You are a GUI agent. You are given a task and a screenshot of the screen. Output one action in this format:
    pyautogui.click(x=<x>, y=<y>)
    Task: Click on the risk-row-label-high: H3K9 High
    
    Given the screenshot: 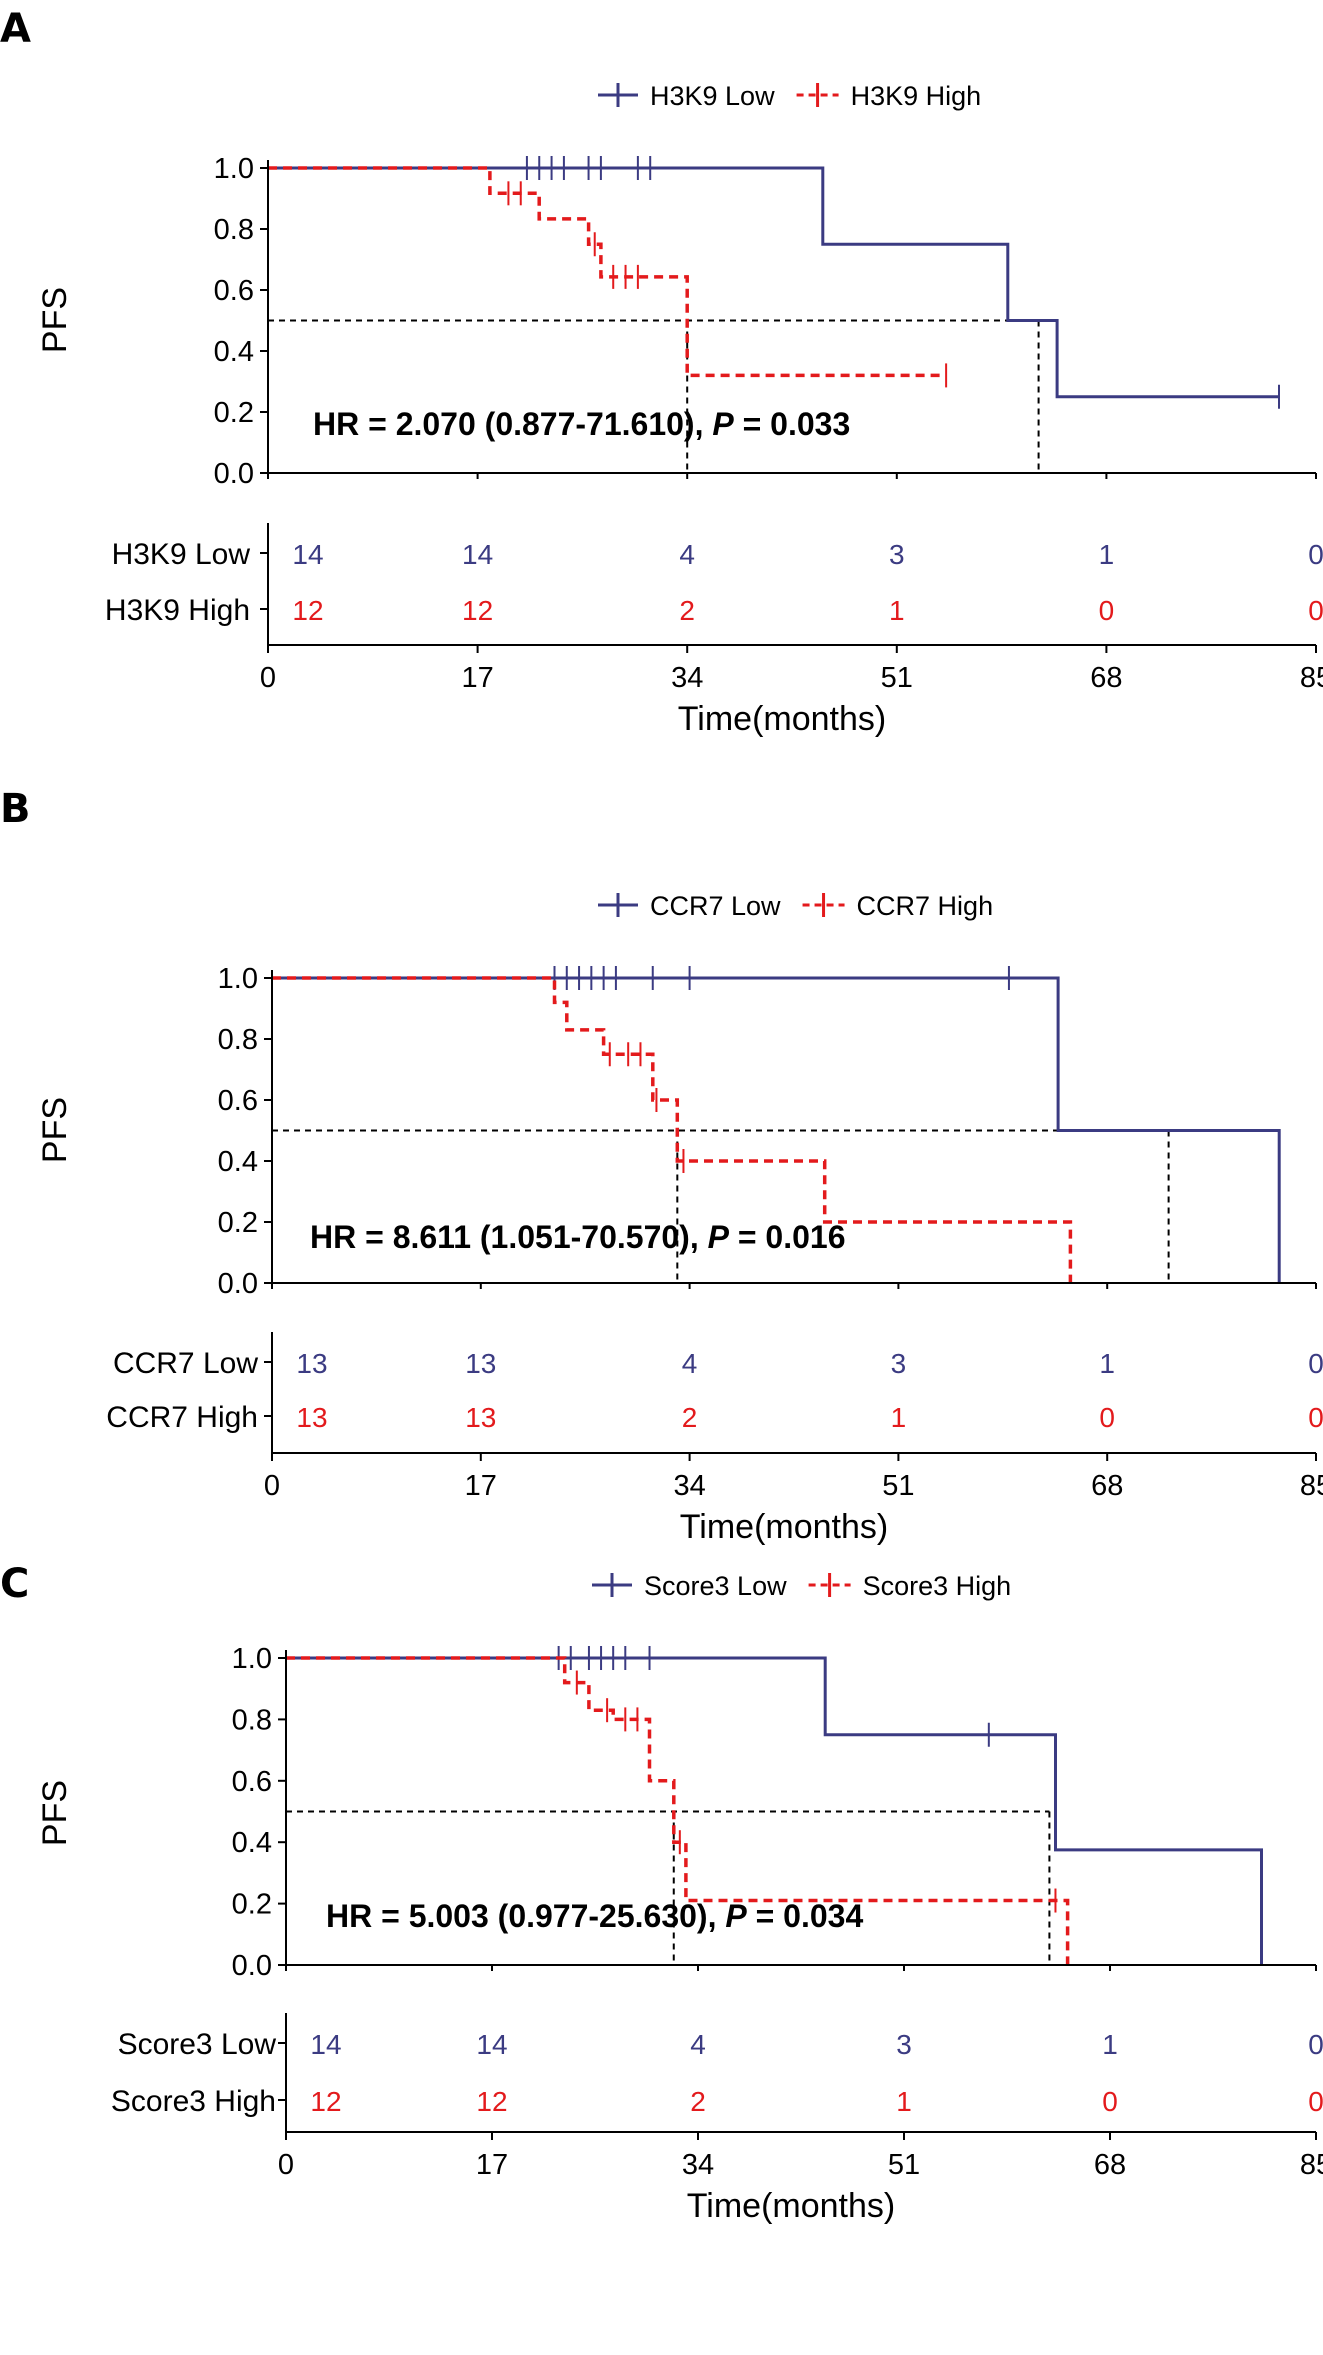 What is the action you would take?
    pyautogui.click(x=177, y=610)
    